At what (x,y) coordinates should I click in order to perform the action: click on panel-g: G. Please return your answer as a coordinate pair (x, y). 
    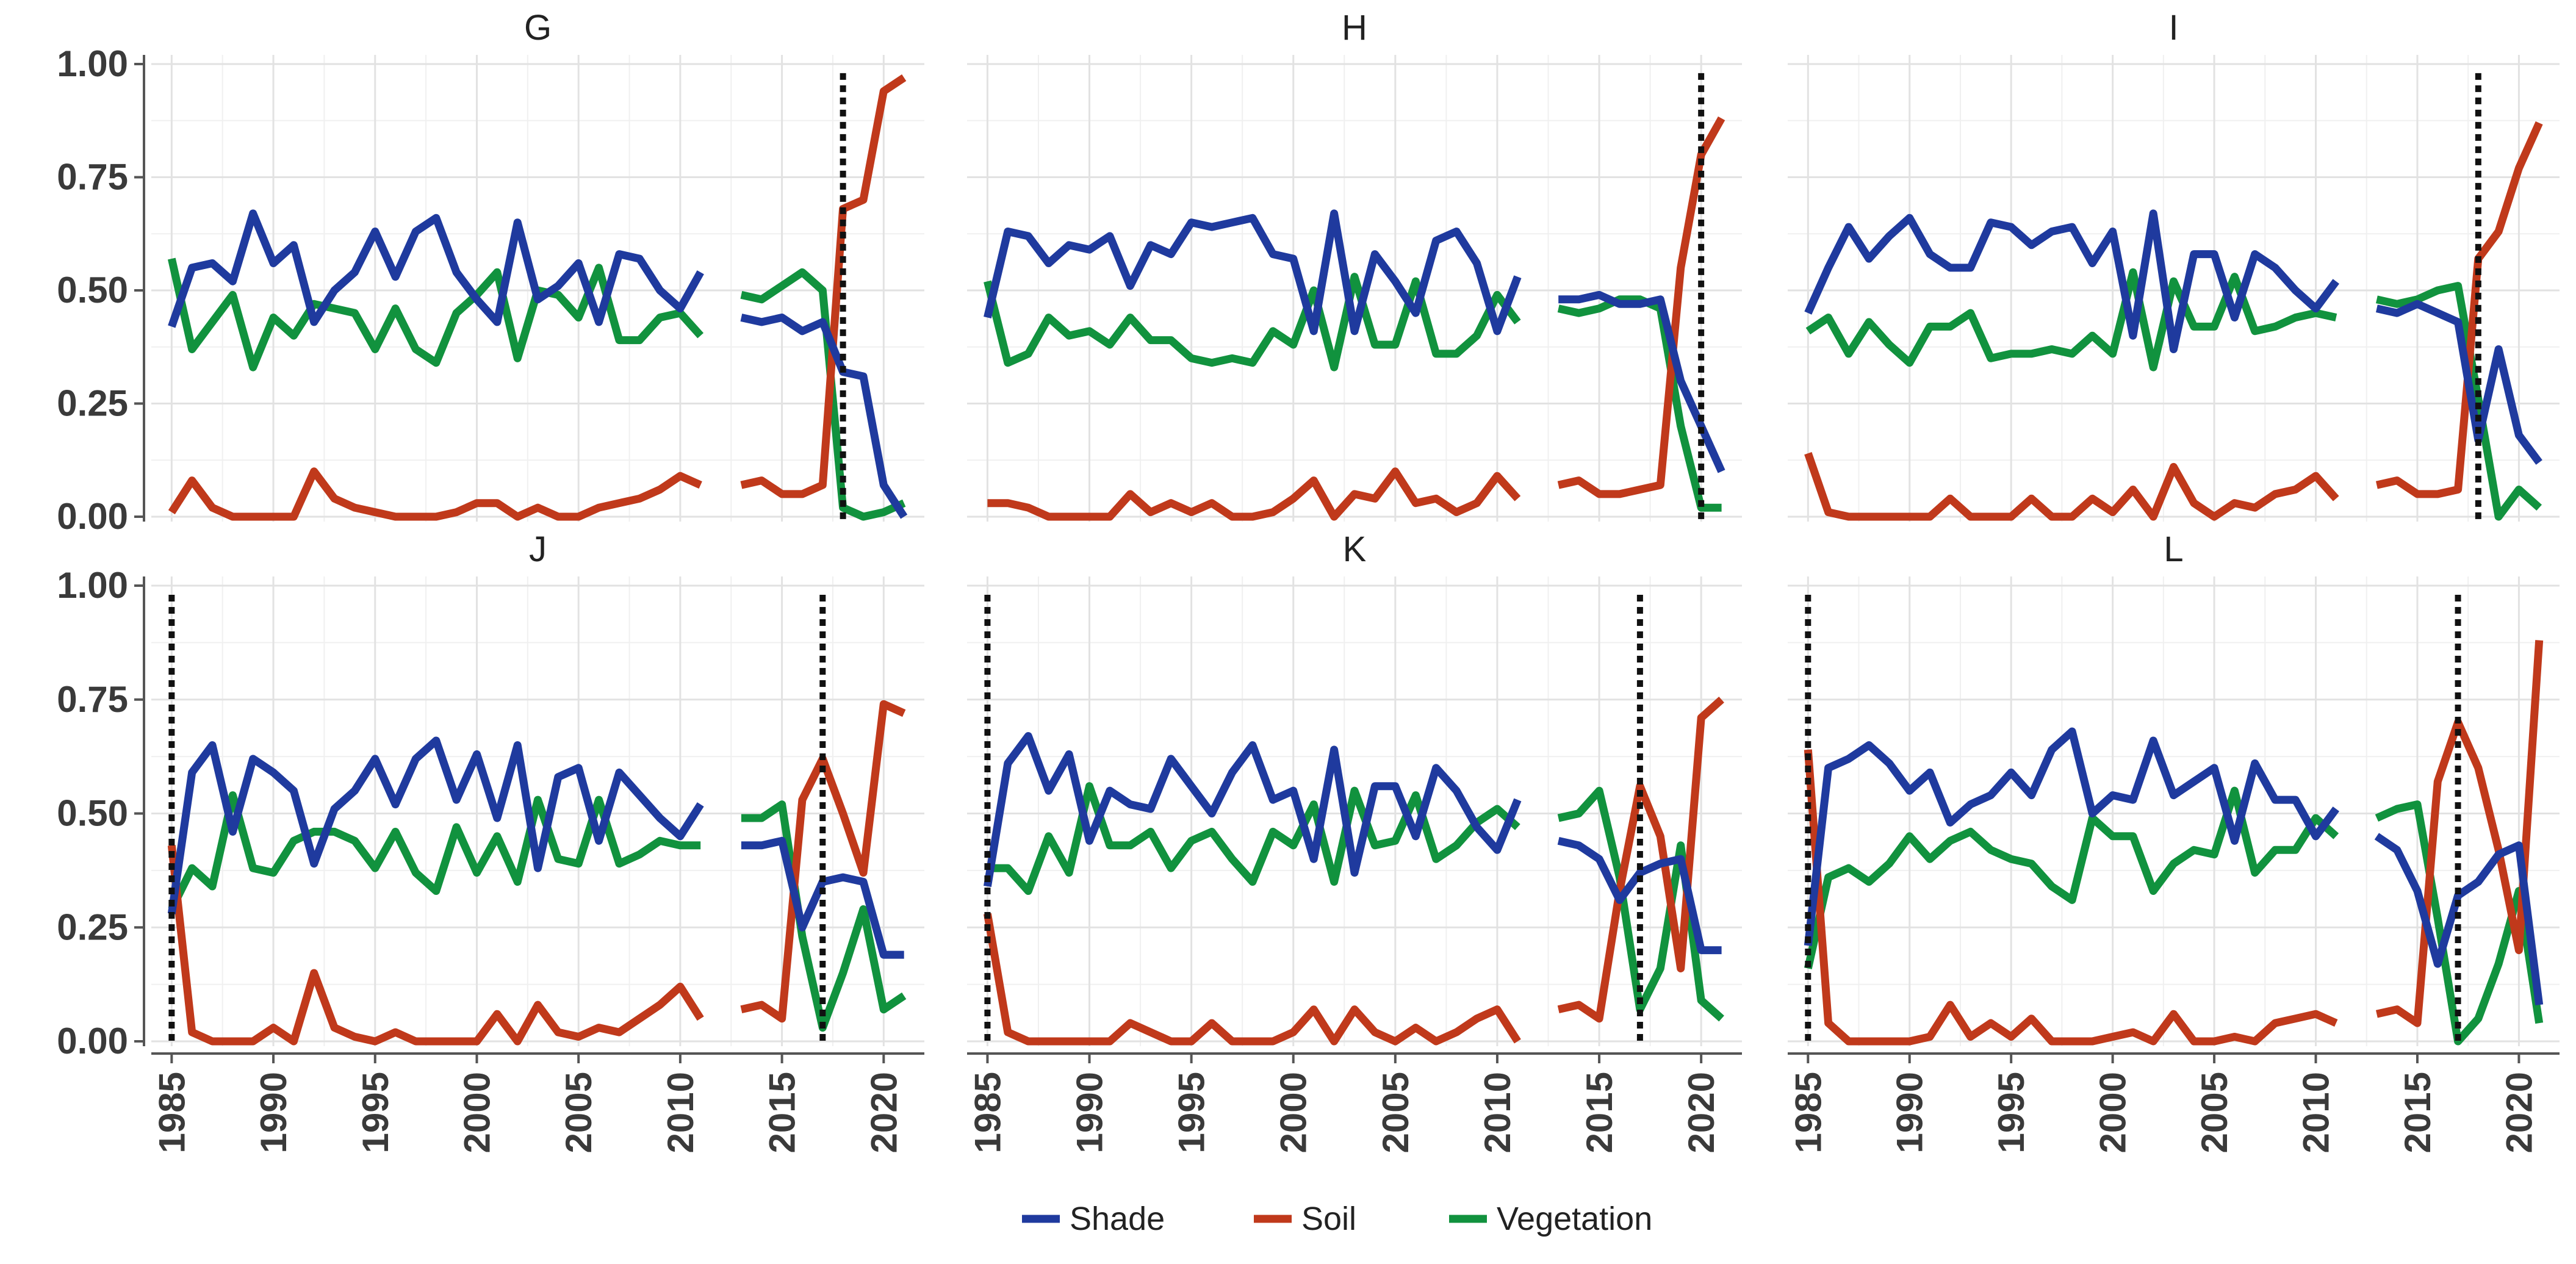
    Looking at the image, I should click on (537, 265).